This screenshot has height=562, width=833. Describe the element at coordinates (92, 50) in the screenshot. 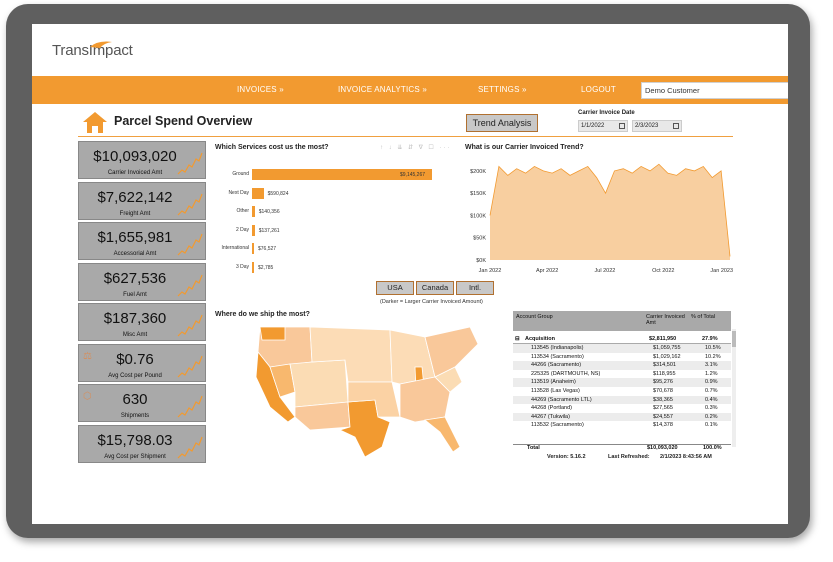

I see `brand-logo: TransImpact` at that location.